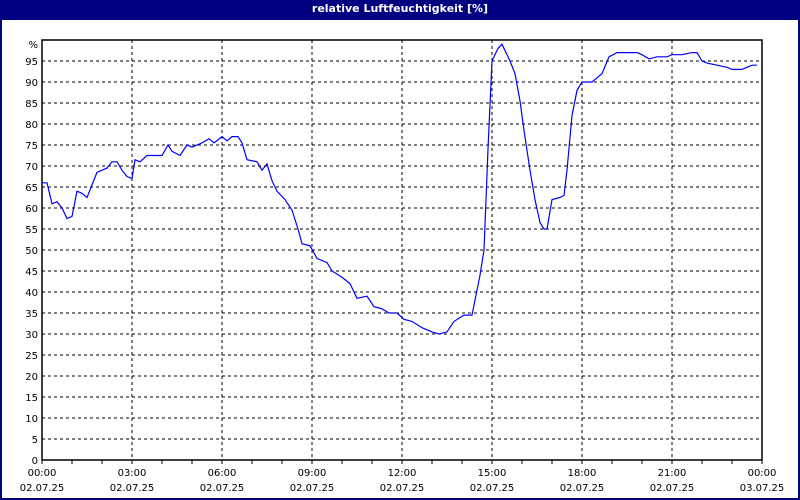 This screenshot has width=800, height=500. Describe the element at coordinates (31, 293) in the screenshot. I see `y-tick-label: 40` at that location.